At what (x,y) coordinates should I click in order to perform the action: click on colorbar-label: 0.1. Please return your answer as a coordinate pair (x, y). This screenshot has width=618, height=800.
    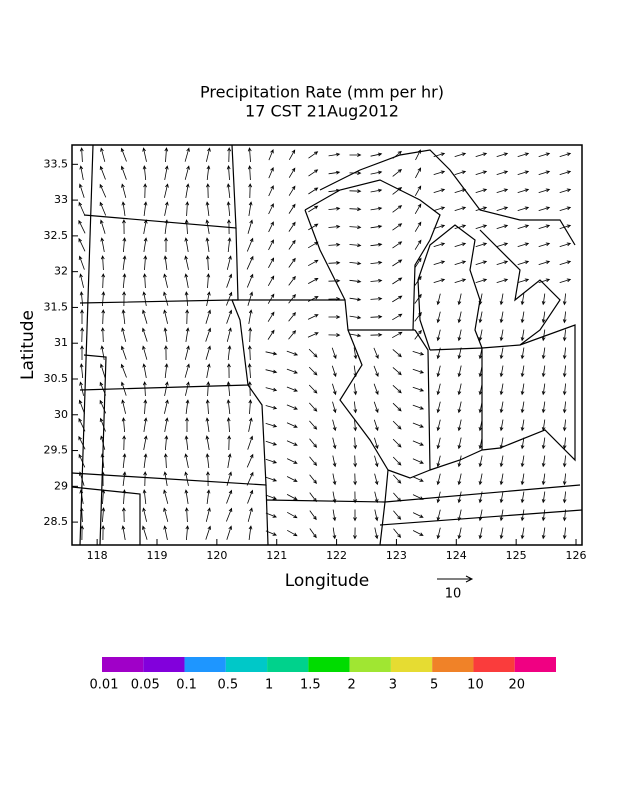
    Looking at the image, I should click on (186, 685).